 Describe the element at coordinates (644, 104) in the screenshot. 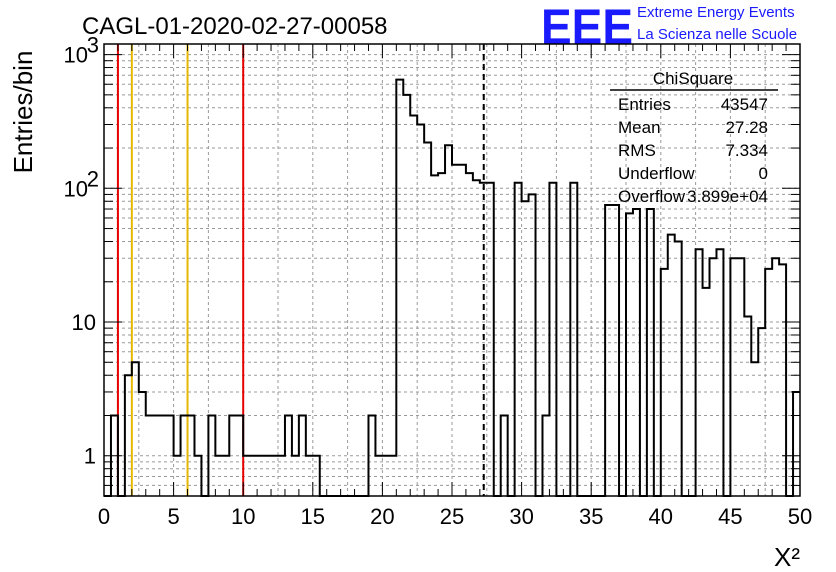

I see `stats-label-entries: Entries` at that location.